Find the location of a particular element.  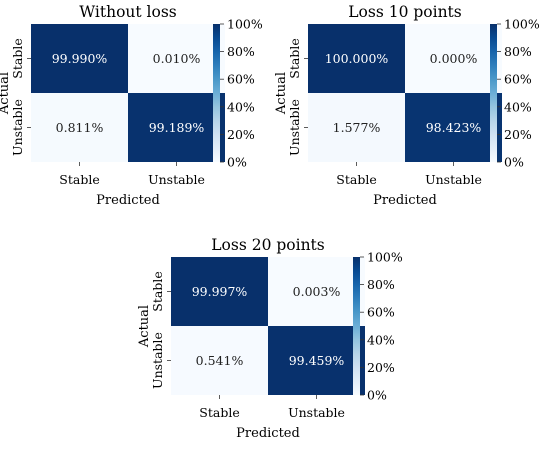

cell-label-r2-c1: 0.811% is located at coordinates (80, 127).